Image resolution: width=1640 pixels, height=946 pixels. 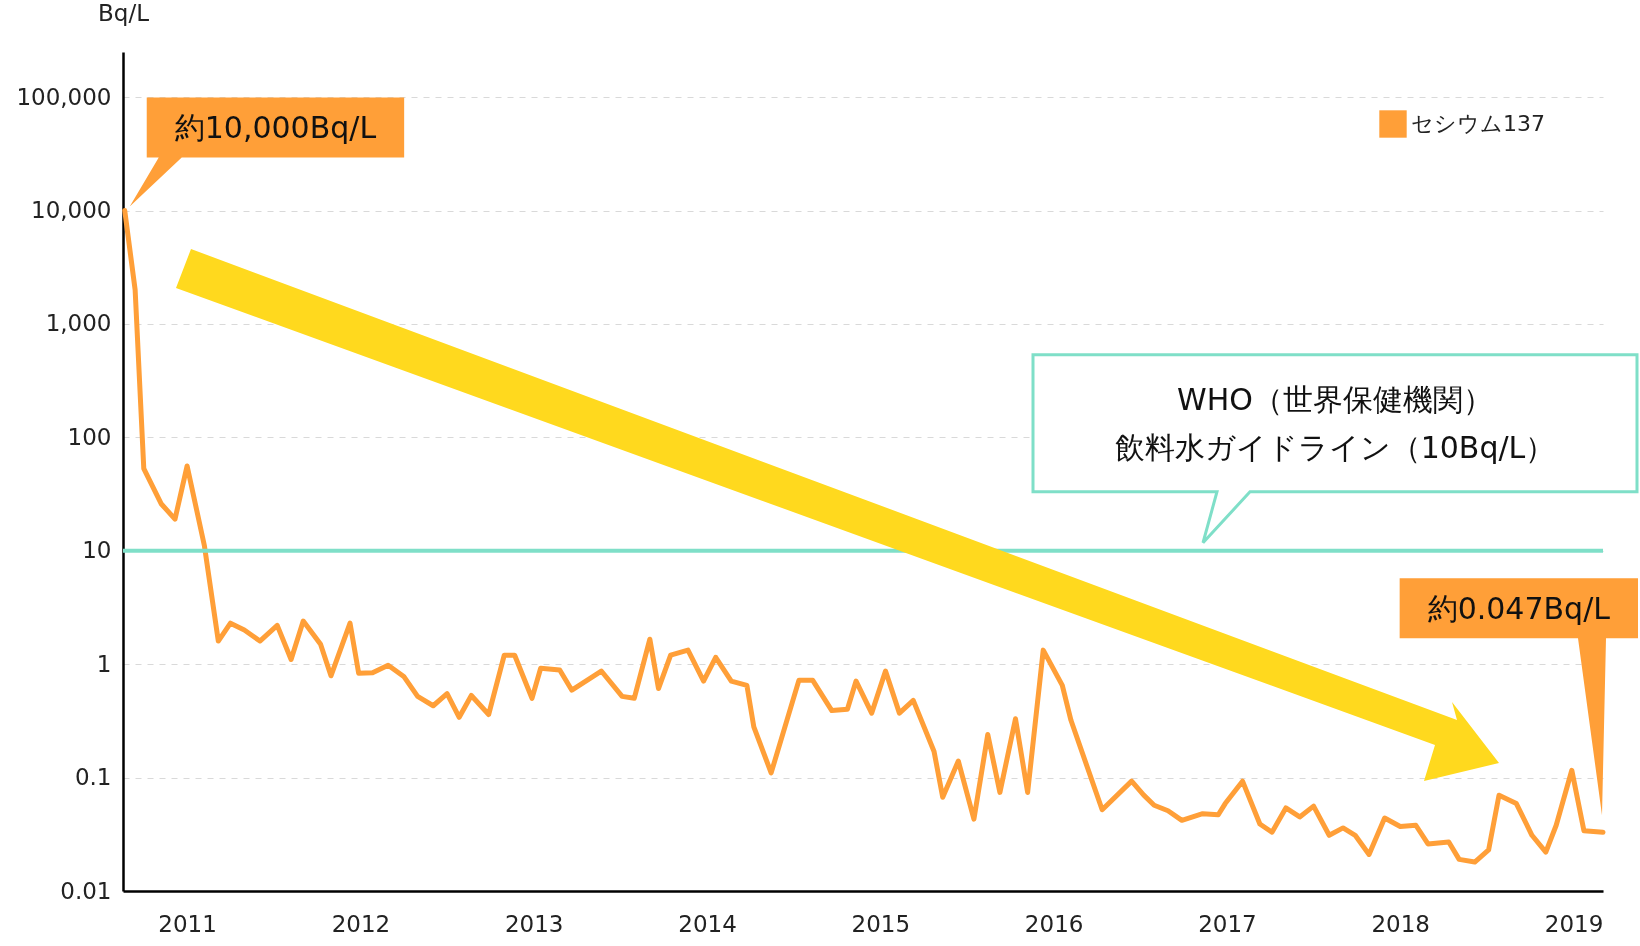 I want to click on y-tick-label: 10, so click(x=97, y=550).